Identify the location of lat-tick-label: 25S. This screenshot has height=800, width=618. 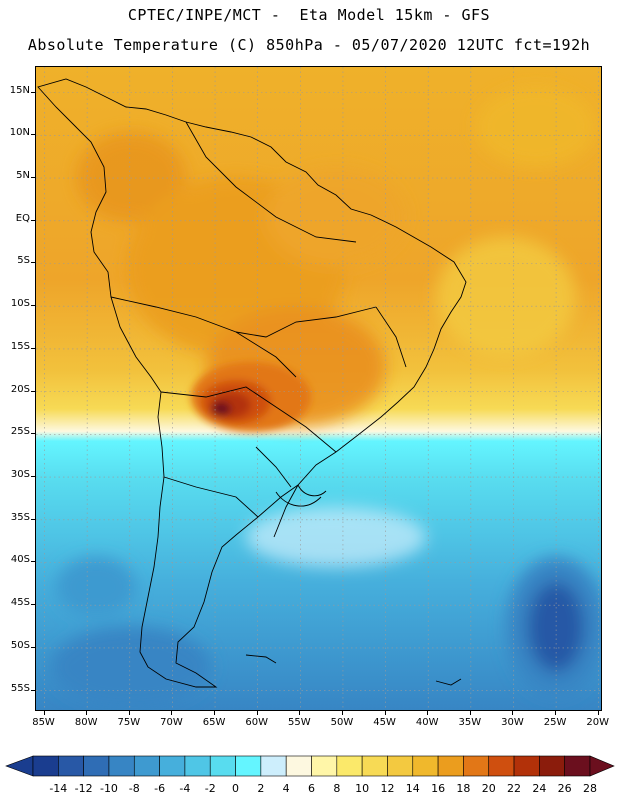
(20, 432).